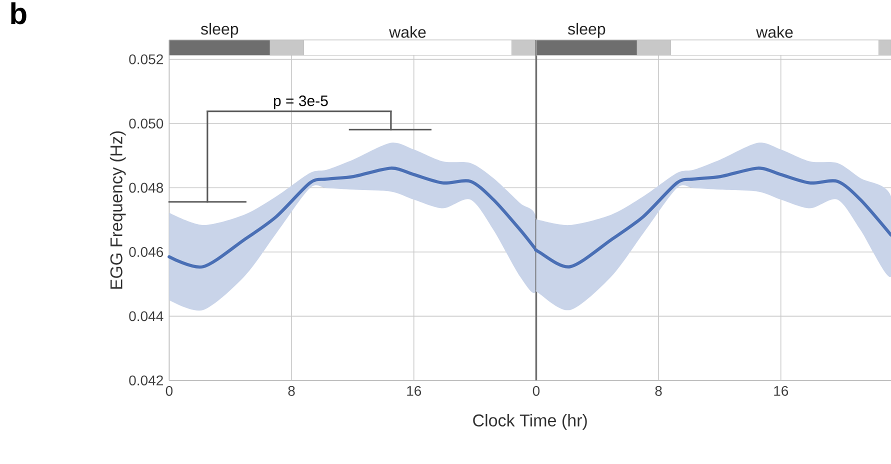 This screenshot has height=464, width=891. Describe the element at coordinates (146, 316) in the screenshot. I see `y-tick-label: 0.044` at that location.